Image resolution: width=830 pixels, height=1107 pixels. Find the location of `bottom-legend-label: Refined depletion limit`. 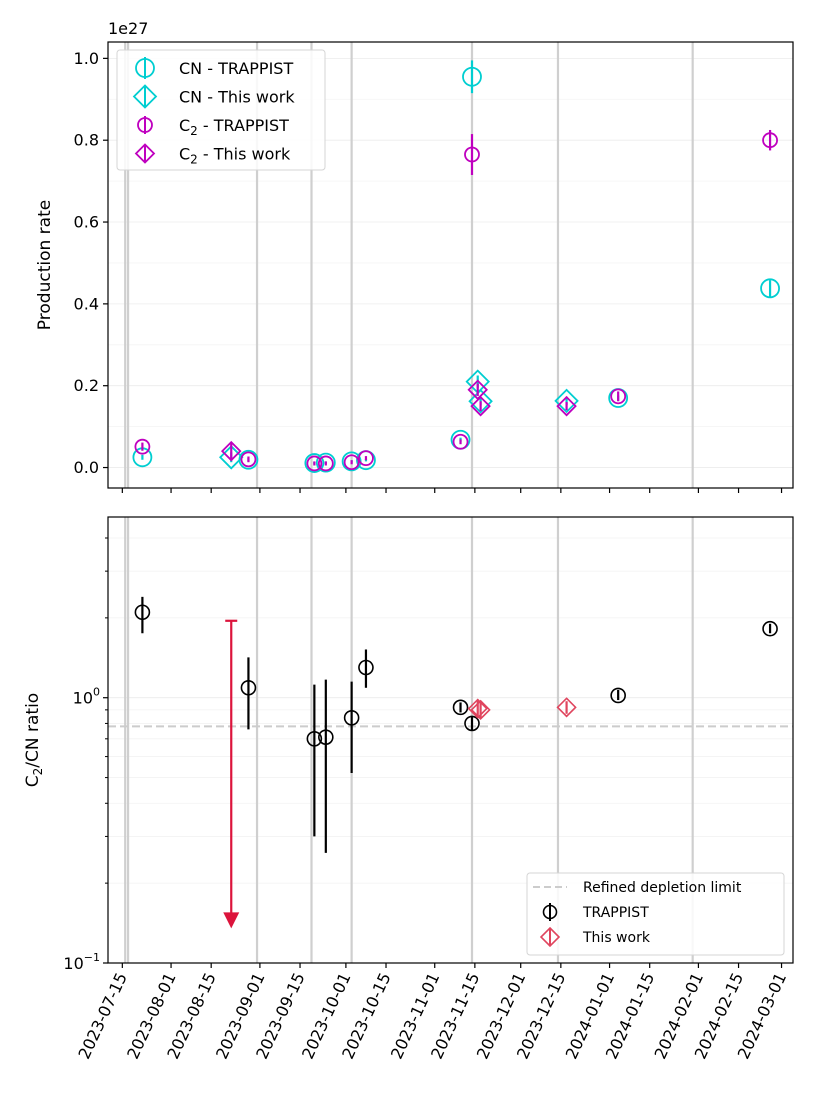

bottom-legend-label: Refined depletion limit is located at coordinates (662, 888).